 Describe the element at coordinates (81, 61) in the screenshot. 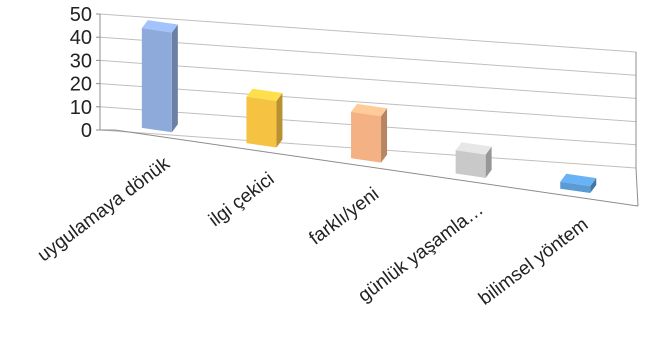

I see `y-tick-label: 30` at that location.